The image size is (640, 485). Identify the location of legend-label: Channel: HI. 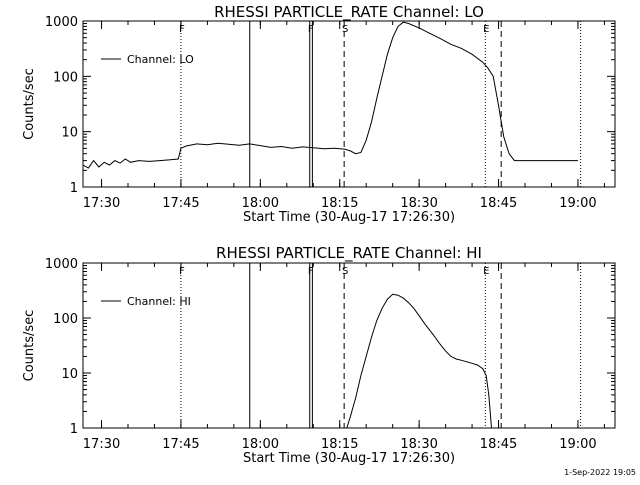
(159, 301).